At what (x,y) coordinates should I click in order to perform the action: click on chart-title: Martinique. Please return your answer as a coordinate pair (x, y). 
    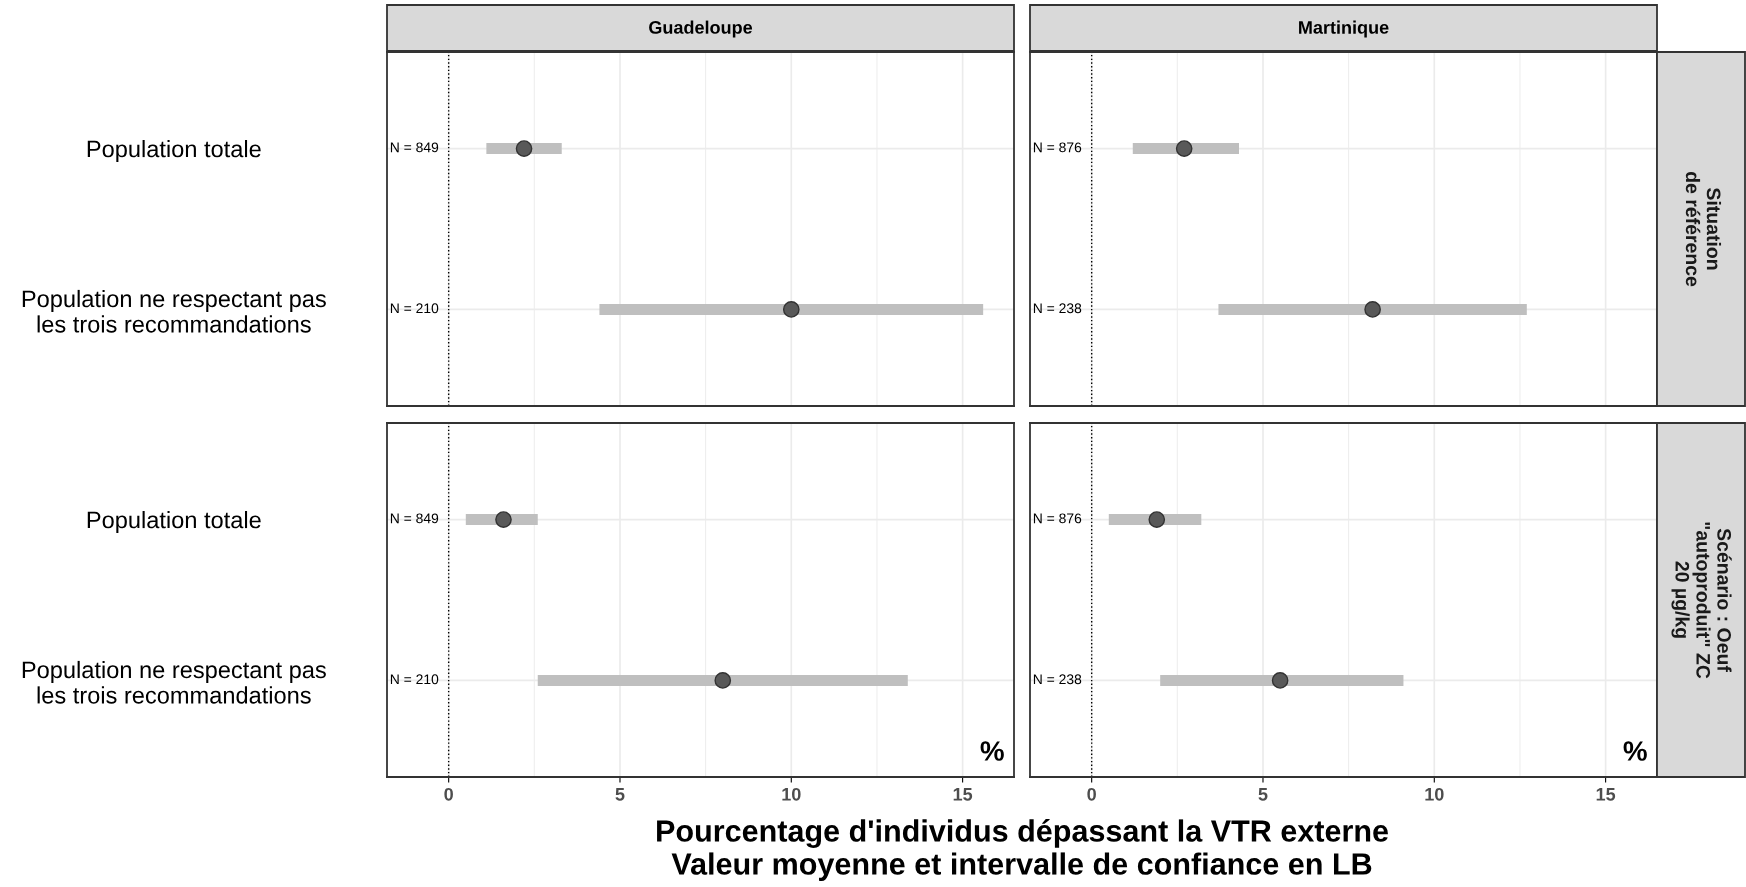
    Looking at the image, I should click on (1344, 29).